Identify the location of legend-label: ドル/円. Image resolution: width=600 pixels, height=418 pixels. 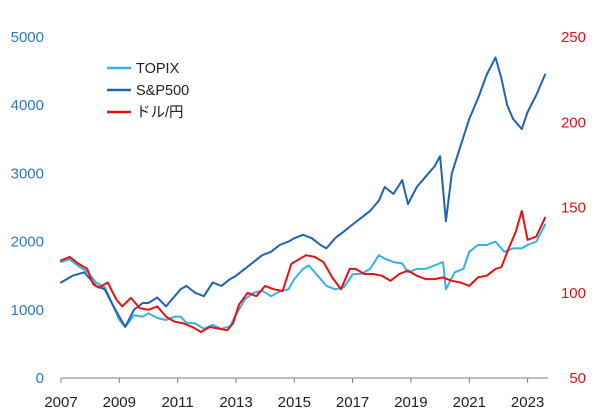
(160, 113).